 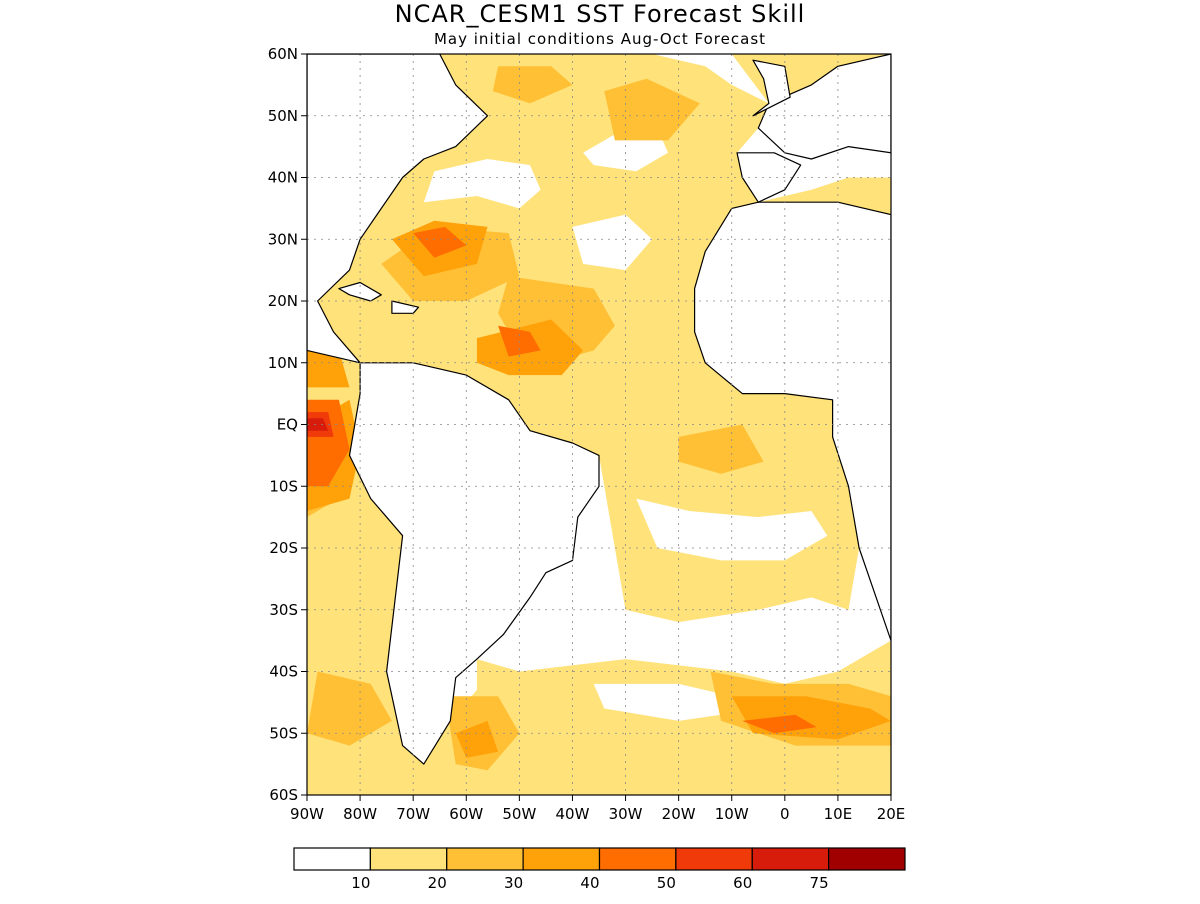 I want to click on lat-tick-label: 50N, so click(x=283, y=116).